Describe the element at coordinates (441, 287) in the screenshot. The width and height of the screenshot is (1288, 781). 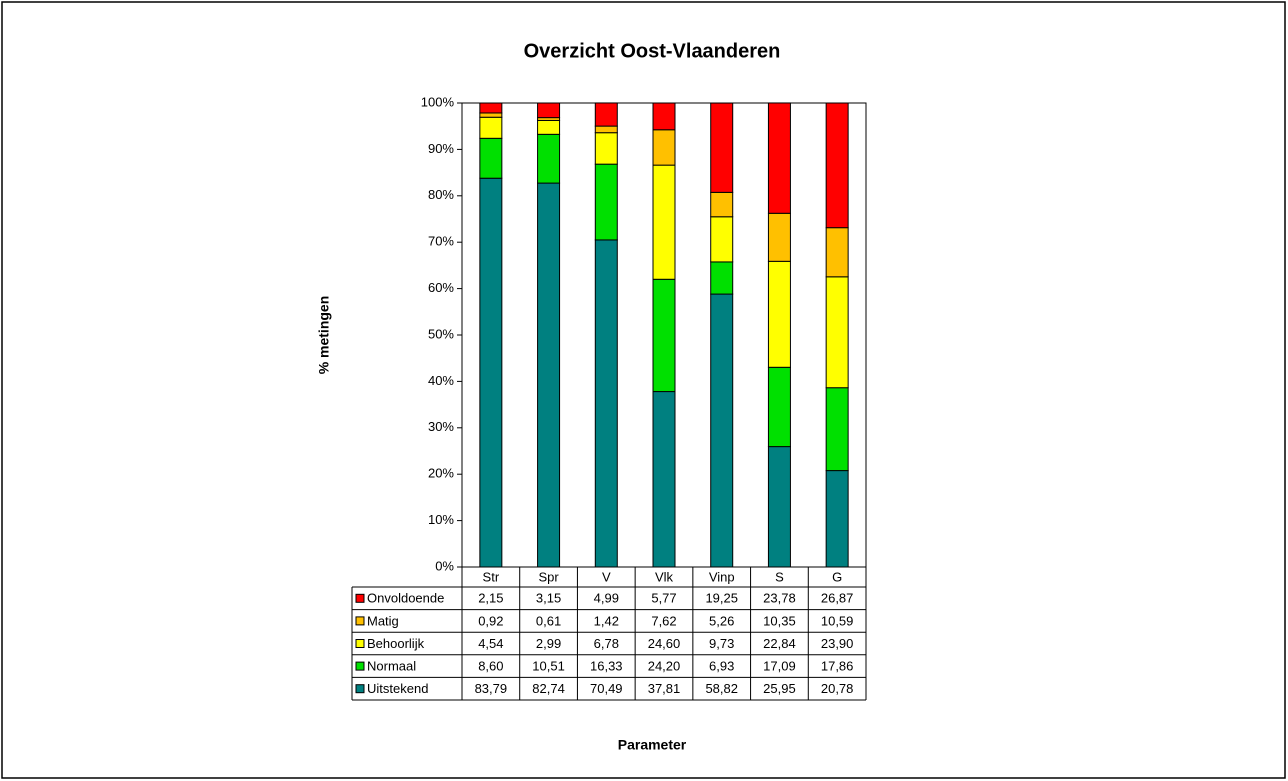
I see `y-tick-label: 60%` at that location.